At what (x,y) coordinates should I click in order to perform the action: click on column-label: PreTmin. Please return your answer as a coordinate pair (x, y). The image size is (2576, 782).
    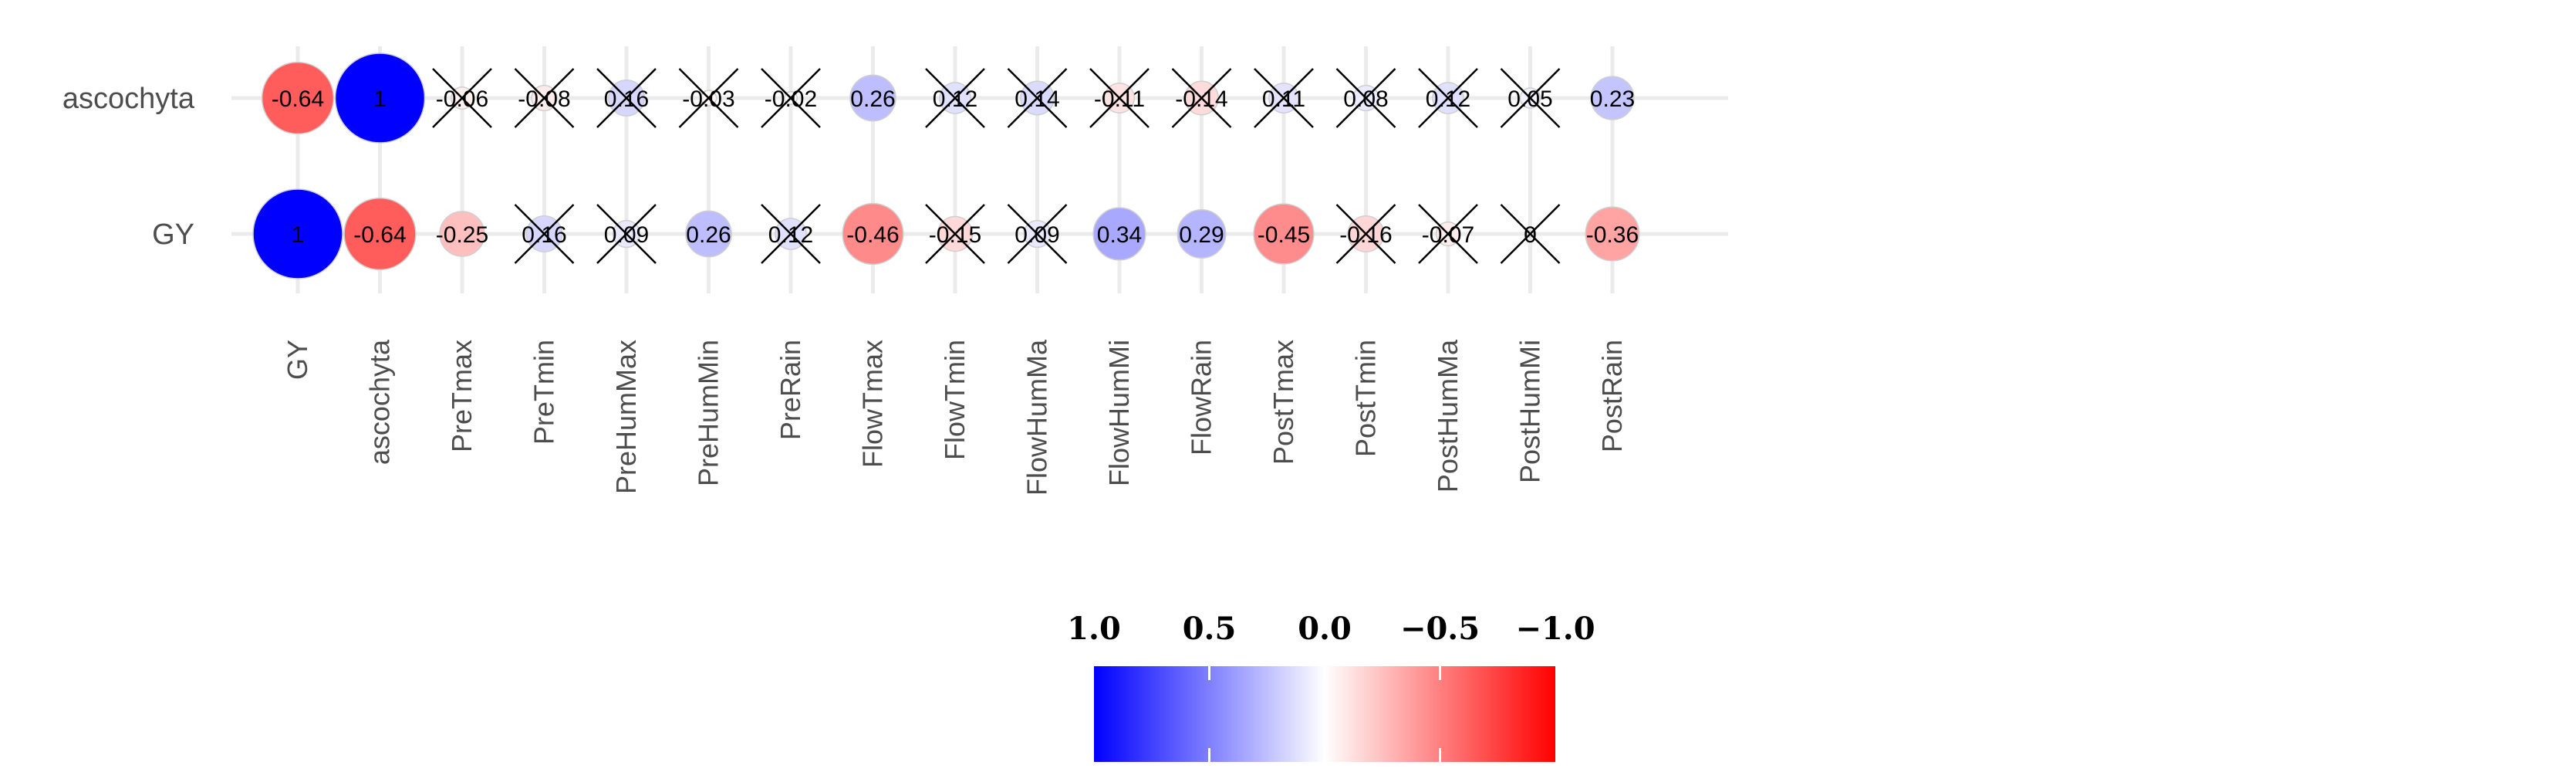
    Looking at the image, I should click on (544, 392).